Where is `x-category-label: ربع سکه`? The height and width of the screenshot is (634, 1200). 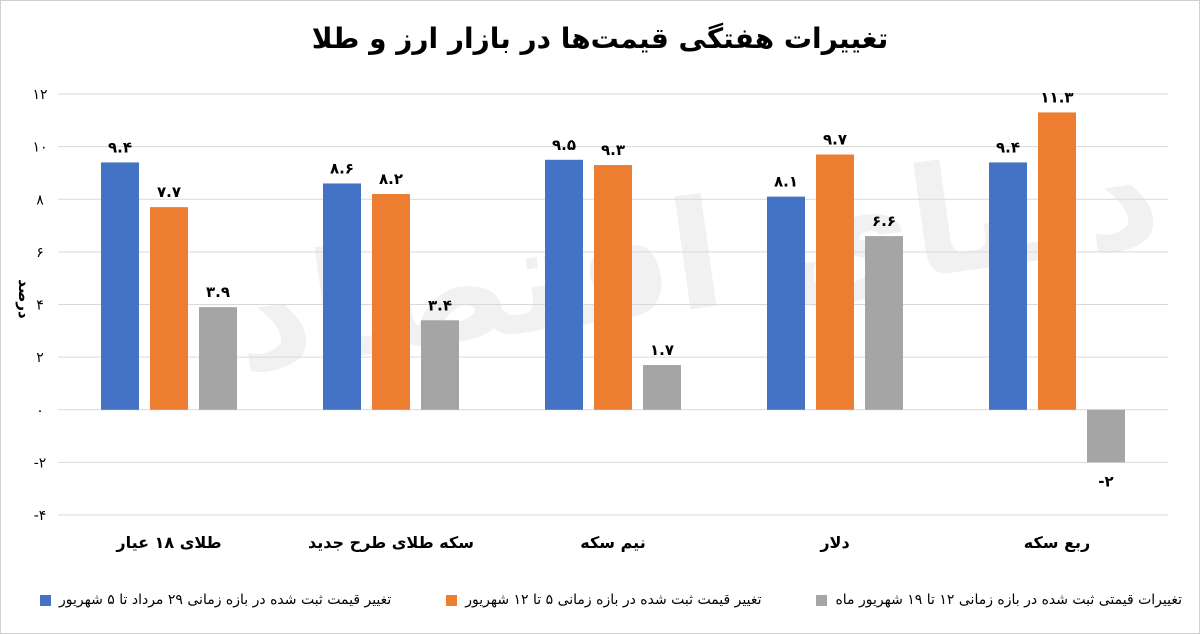
x-category-label: ربع سکه is located at coordinates (1057, 542).